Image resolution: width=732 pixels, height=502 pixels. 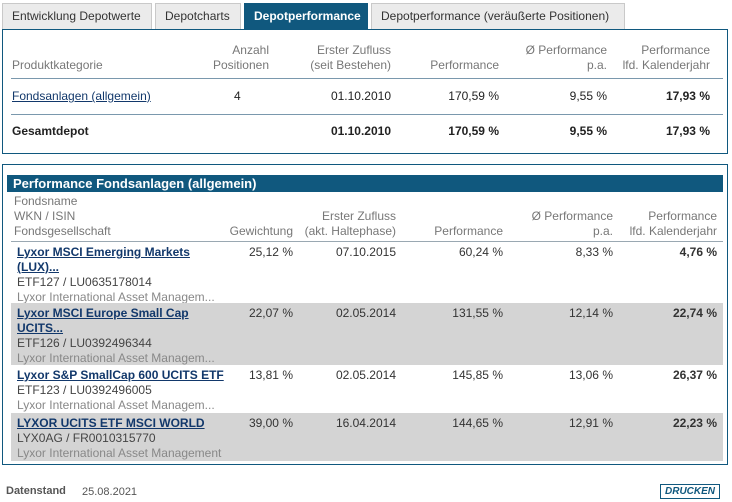 I want to click on header-inflow-line2: (akt. Haltephase), so click(x=350, y=231).